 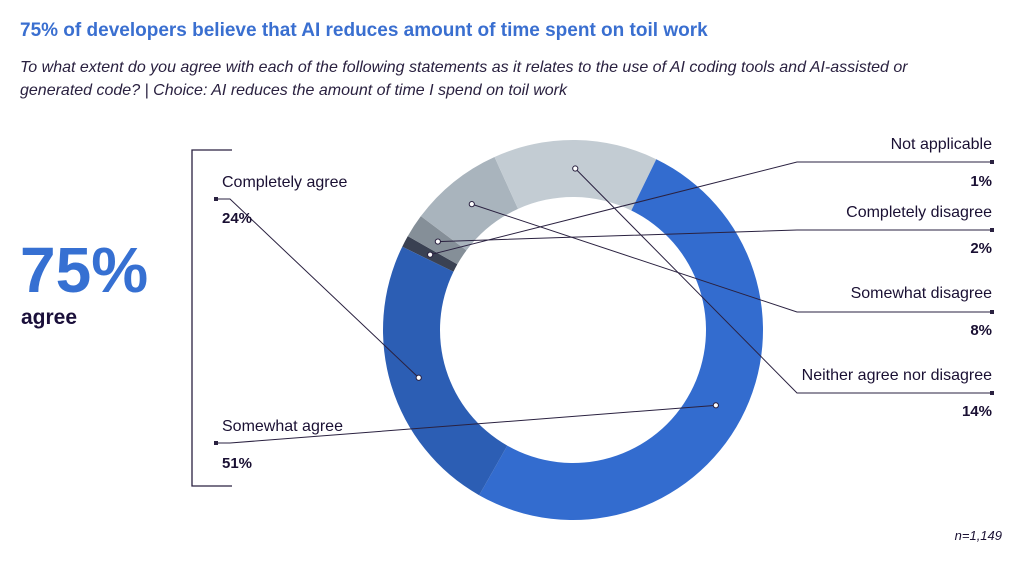 What do you see at coordinates (445, 371) in the screenshot?
I see `slice-completely-agree` at bounding box center [445, 371].